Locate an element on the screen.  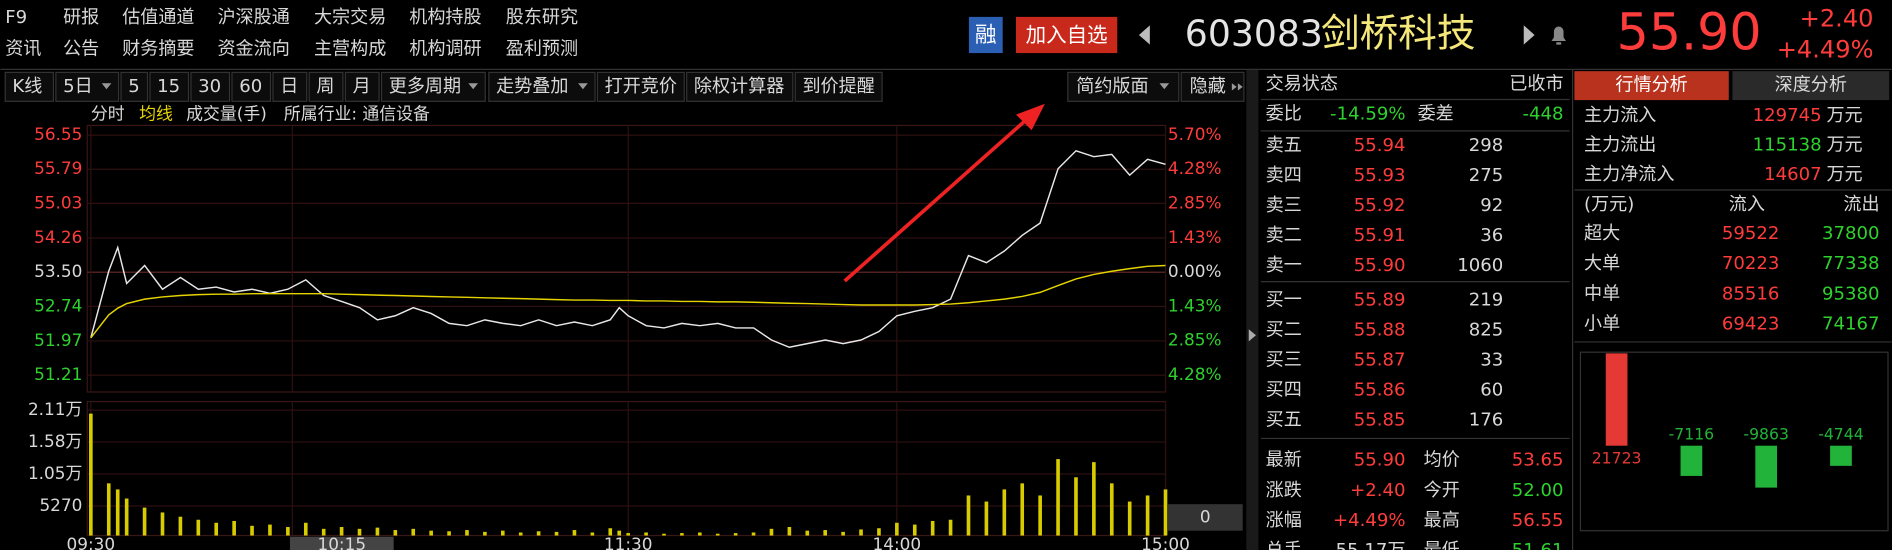
dropdown-caret is located at coordinates (106, 86).